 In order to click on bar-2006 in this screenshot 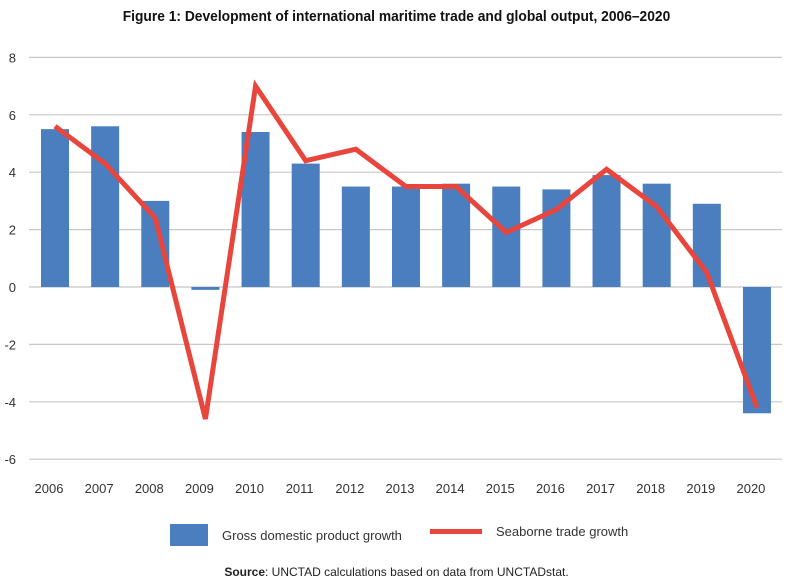, I will do `click(55, 208)`.